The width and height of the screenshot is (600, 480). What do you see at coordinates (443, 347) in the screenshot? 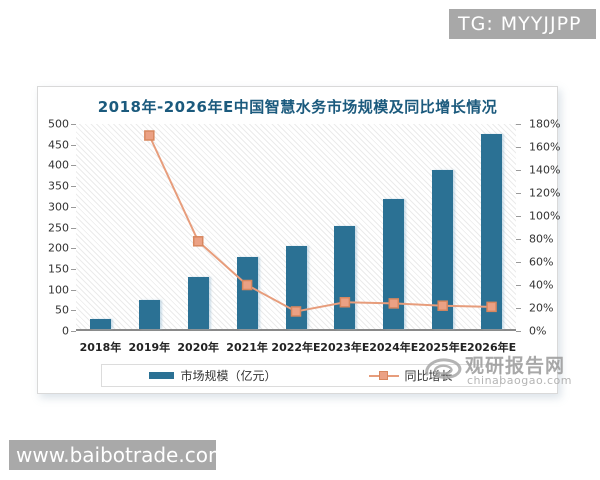
I see `x-axis-label-2025年E: 2025年E` at bounding box center [443, 347].